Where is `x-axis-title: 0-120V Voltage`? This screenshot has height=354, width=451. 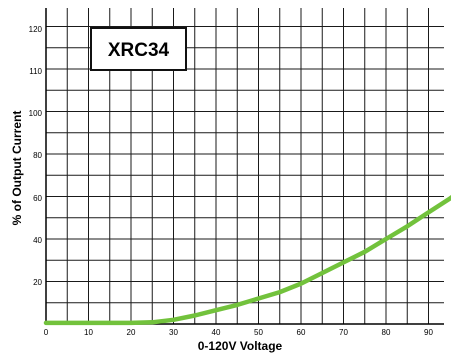 x-axis-title: 0-120V Voltage is located at coordinates (240, 346).